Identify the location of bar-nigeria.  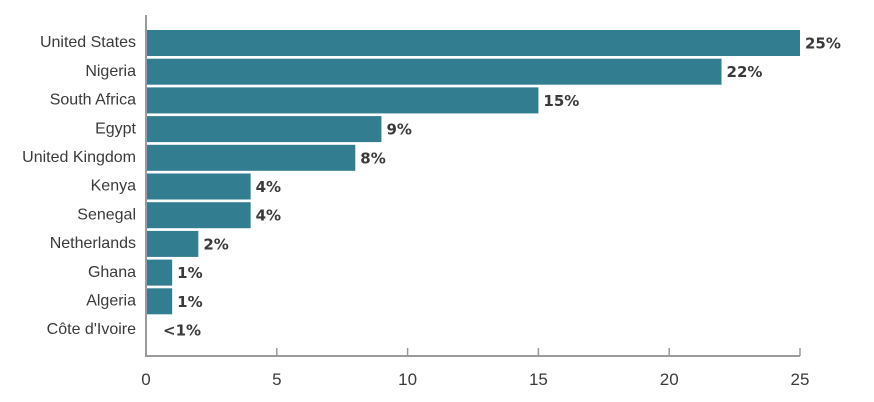
(434, 71).